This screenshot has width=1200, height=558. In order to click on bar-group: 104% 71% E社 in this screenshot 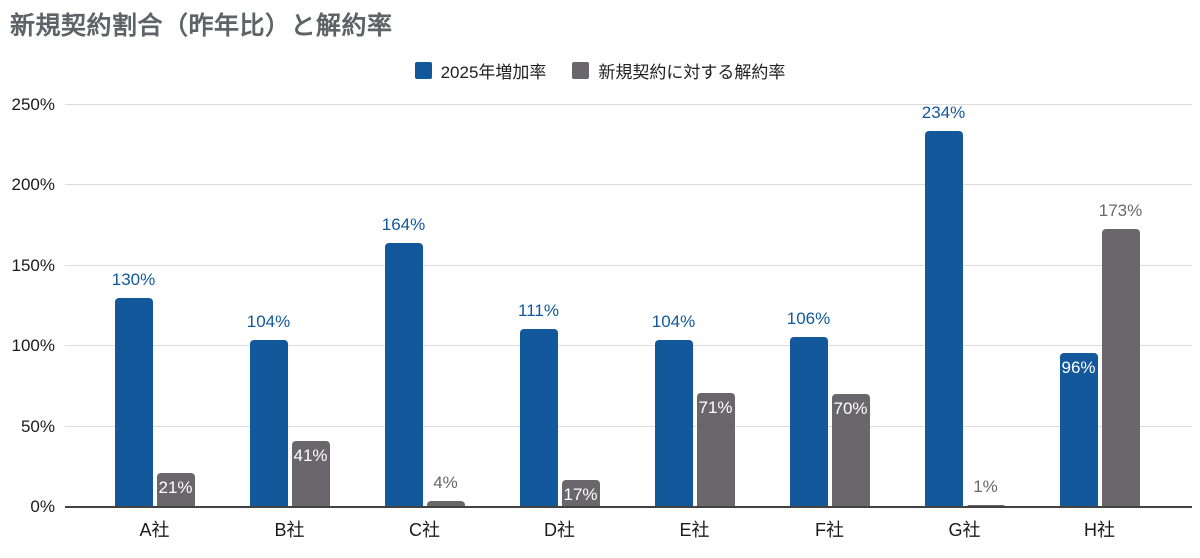, I will do `click(694, 322)`.